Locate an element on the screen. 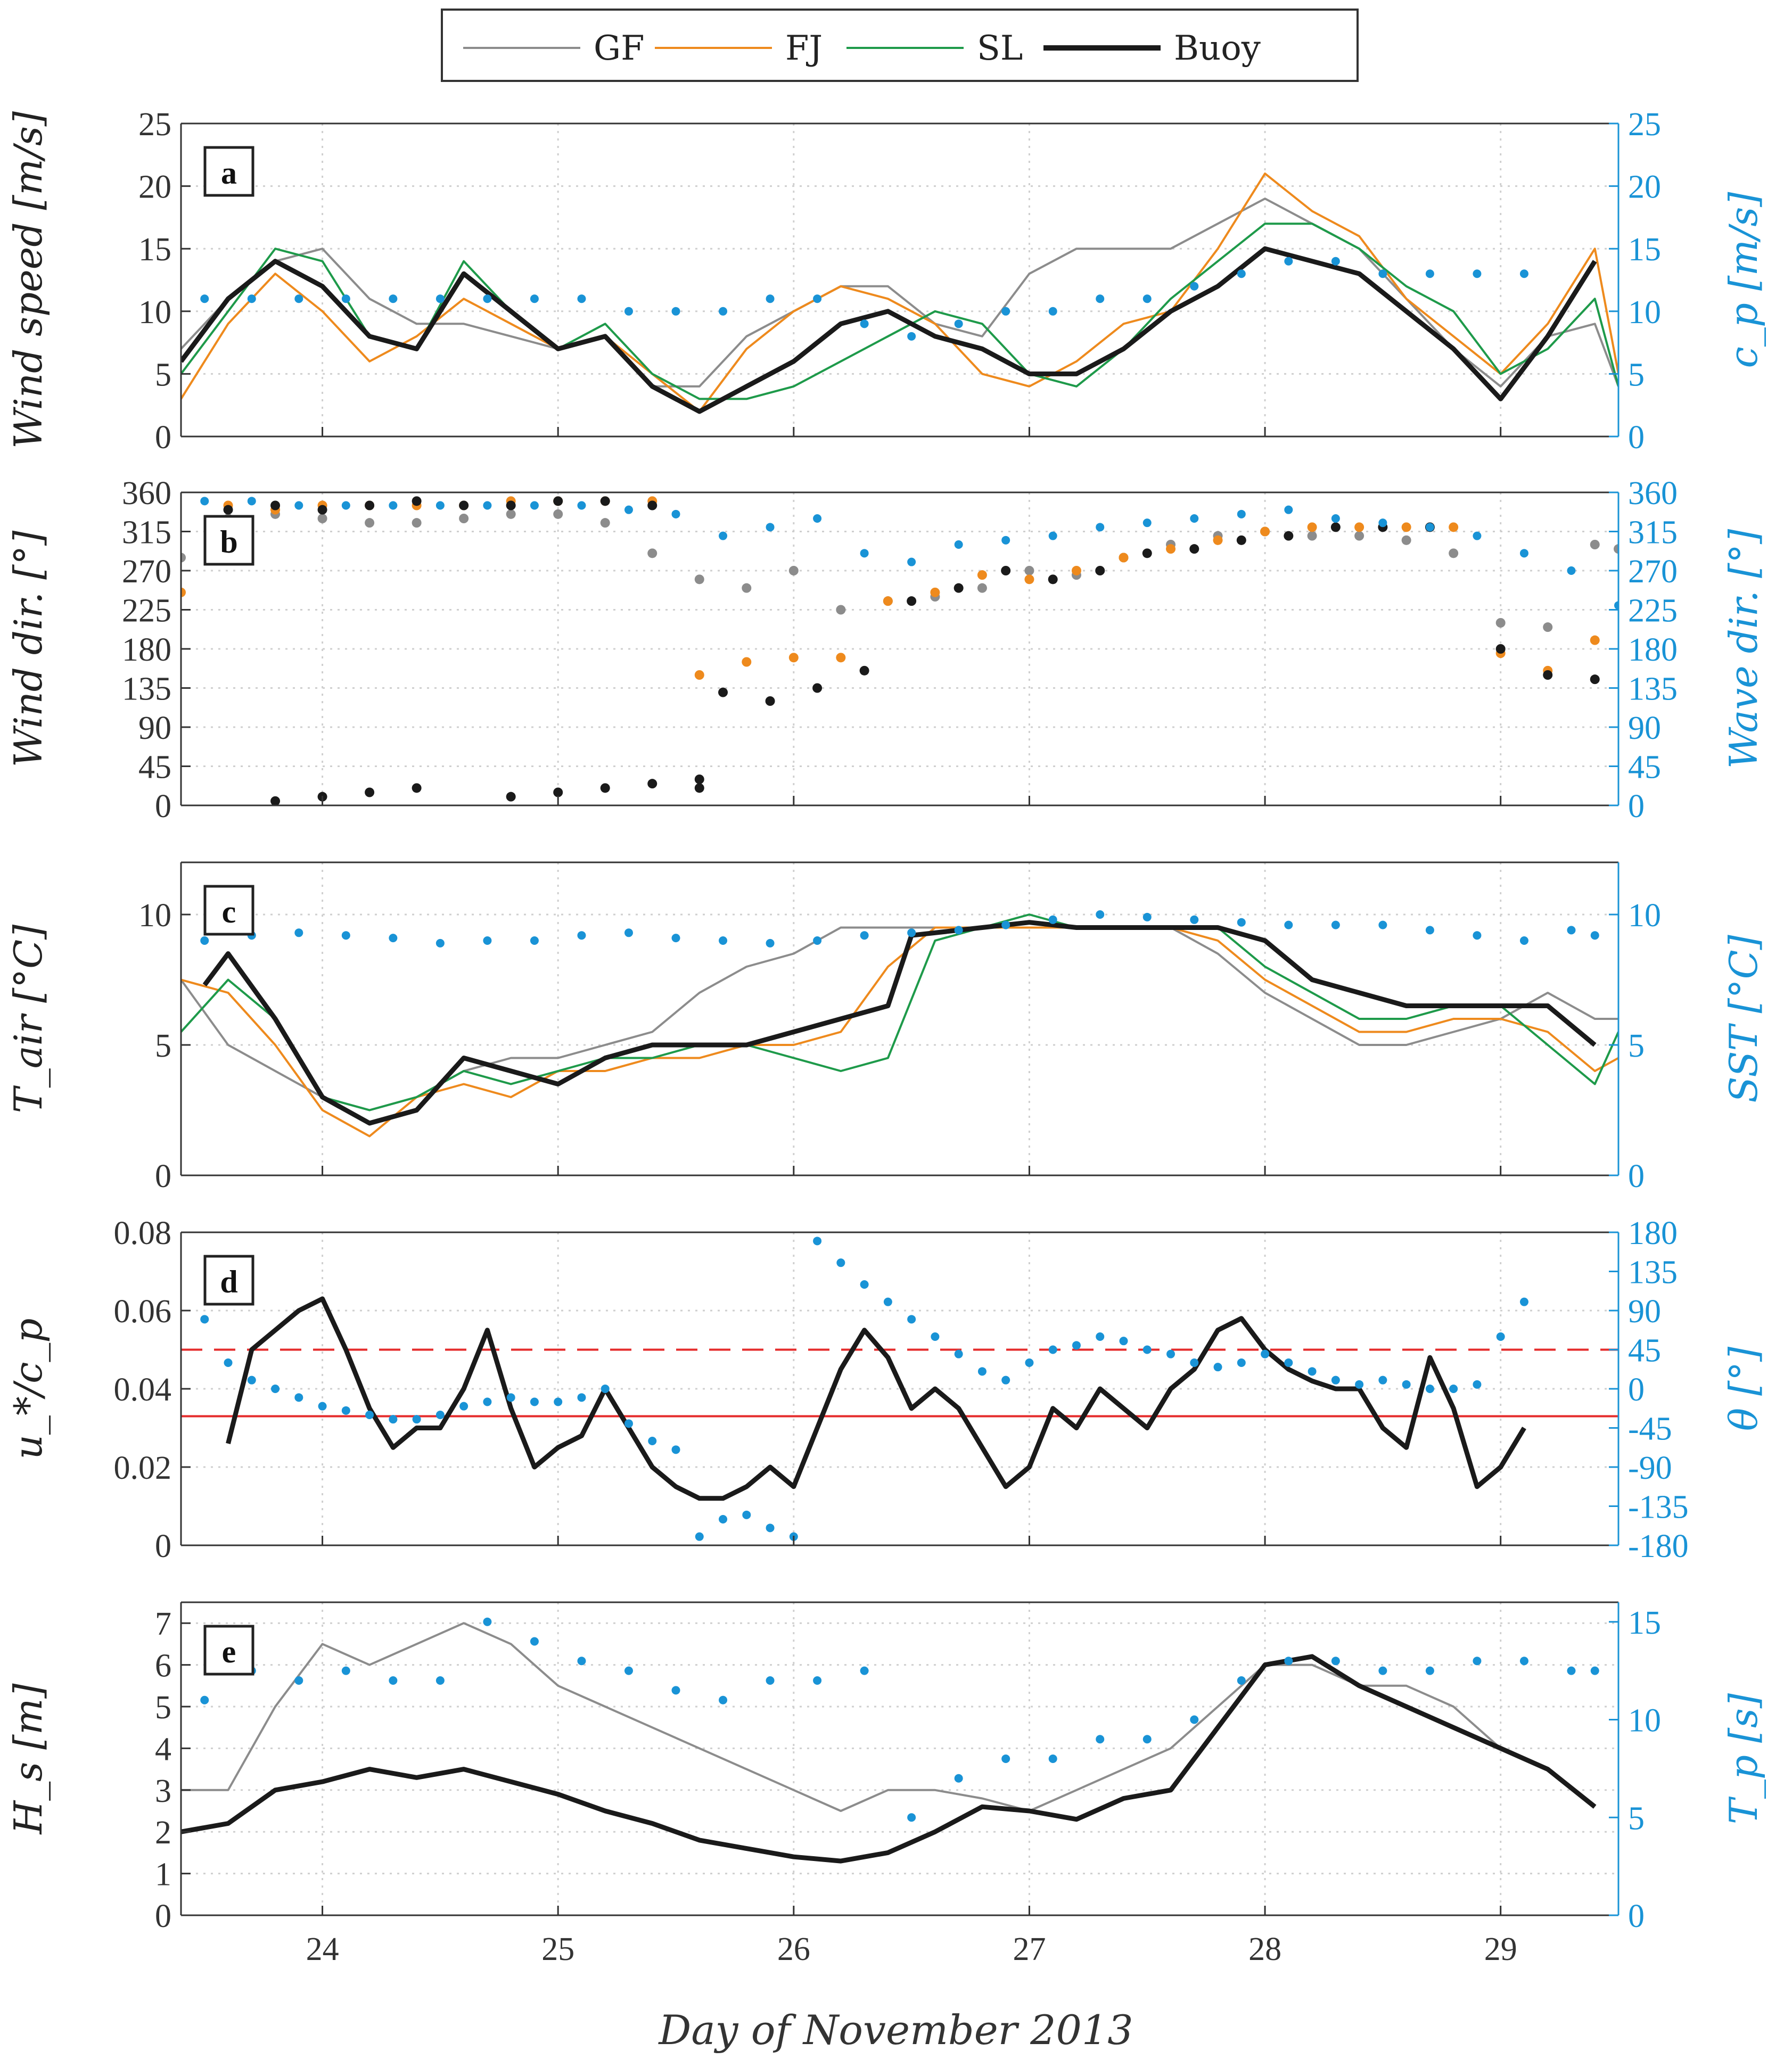 The image size is (1792, 2059). y-axis-label: u_*/c_p is located at coordinates (28, 1389).